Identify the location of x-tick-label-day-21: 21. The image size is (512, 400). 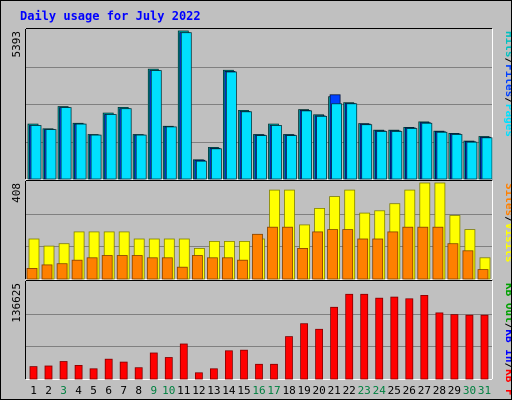
(334, 390).